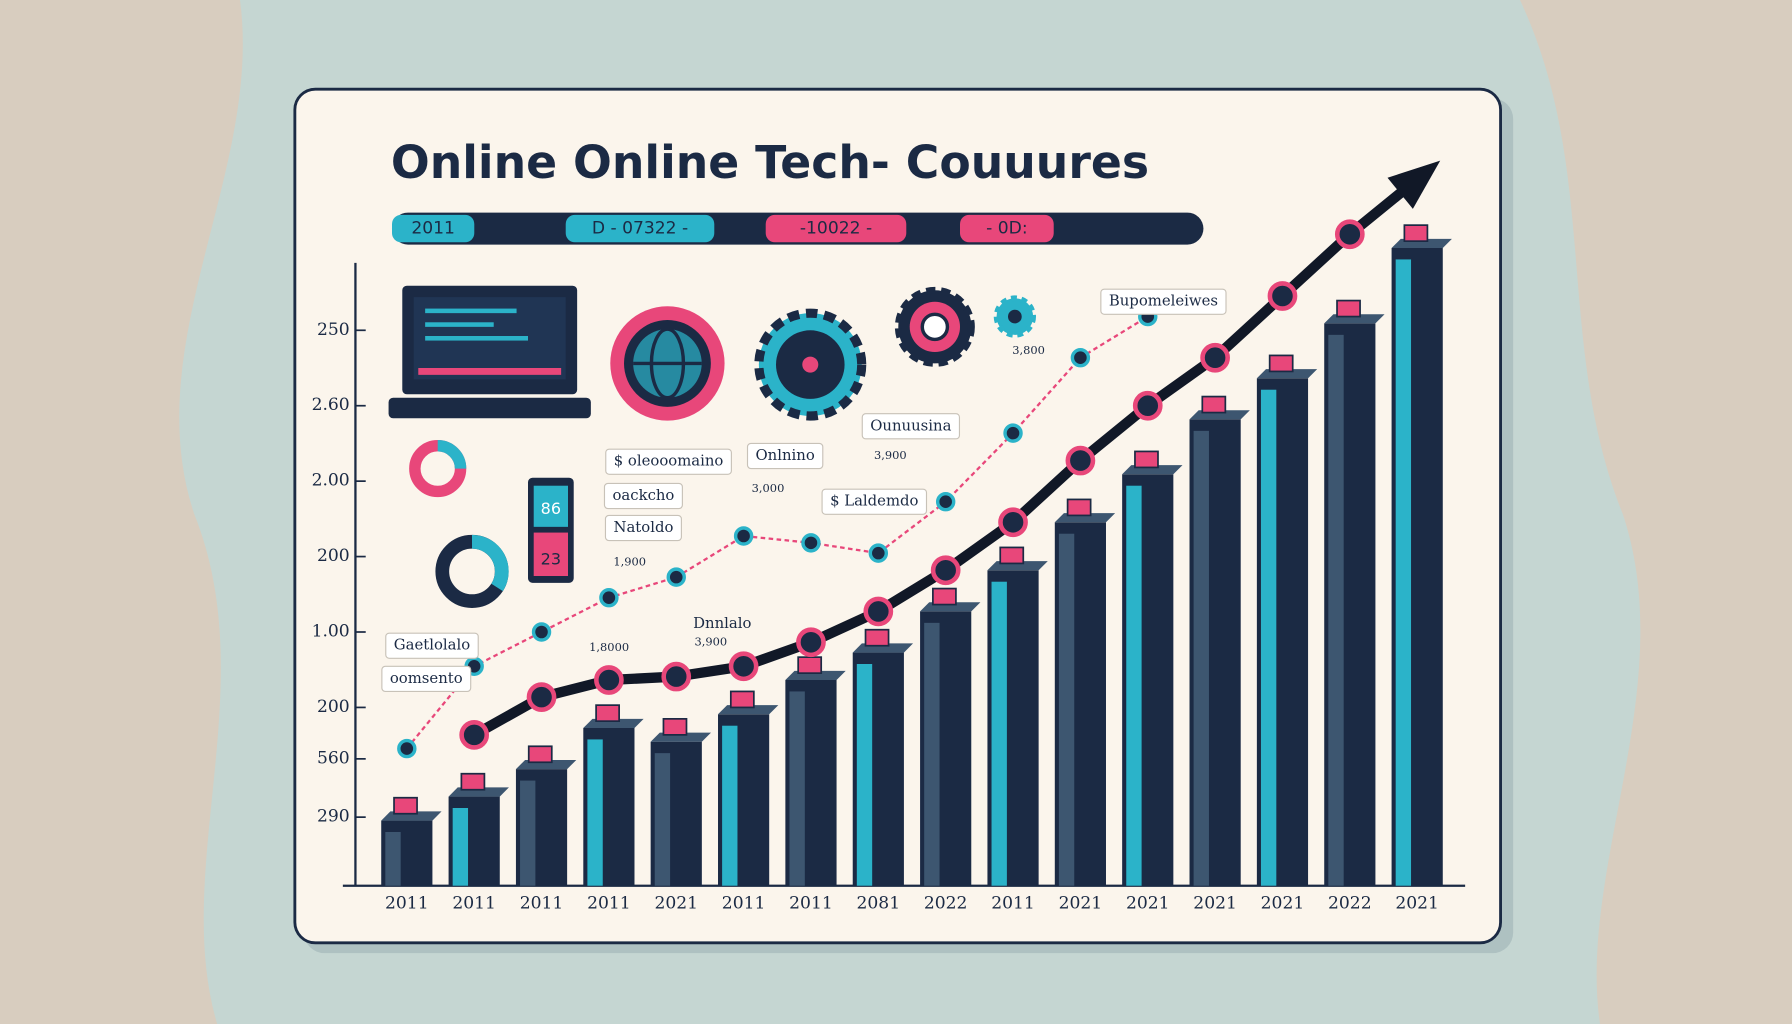  What do you see at coordinates (551, 558) in the screenshot?
I see `gauge-label: 23` at bounding box center [551, 558].